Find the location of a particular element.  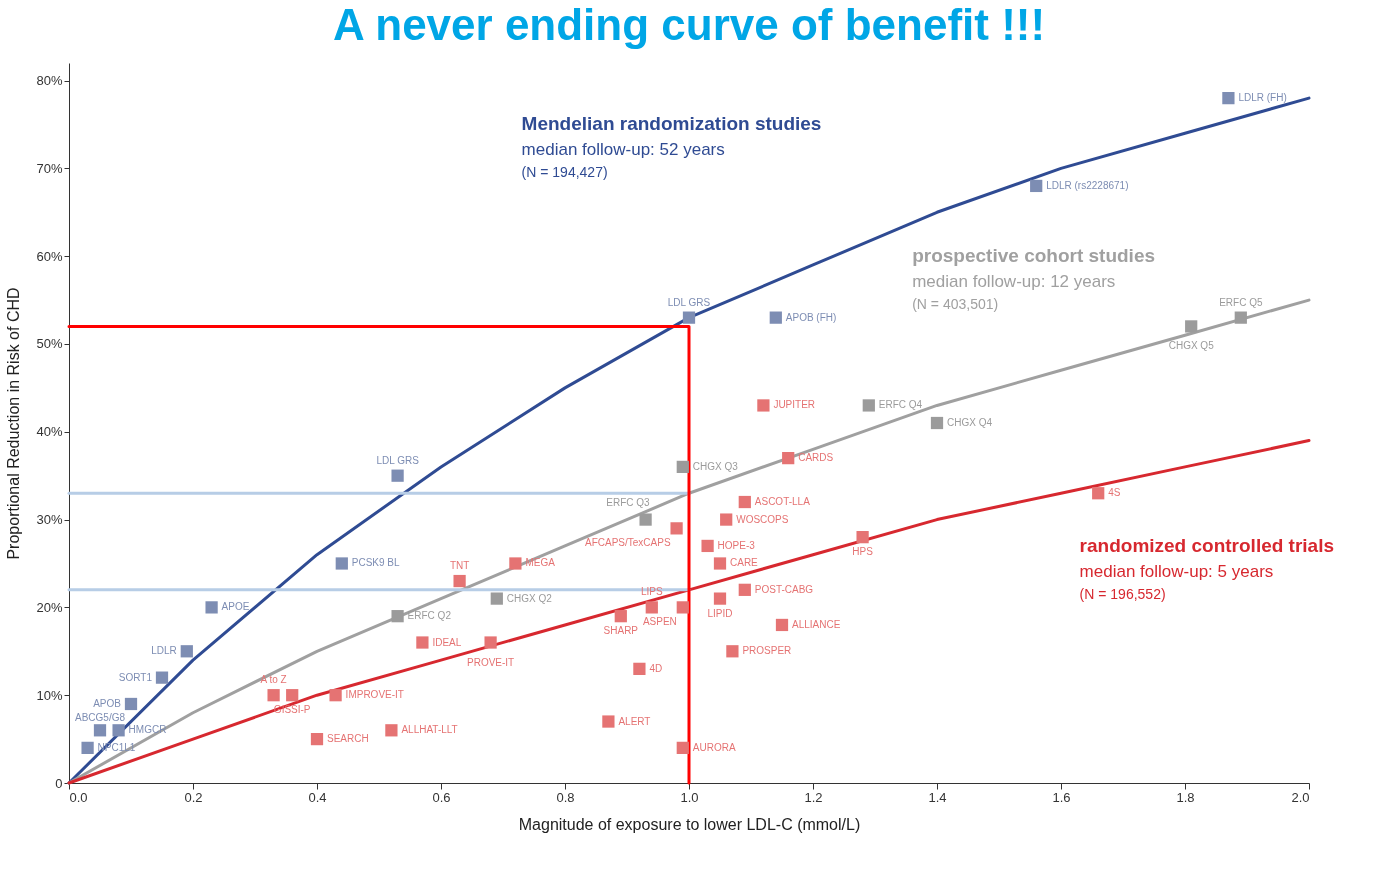

annotation: HOPE-3 is located at coordinates (736, 545).